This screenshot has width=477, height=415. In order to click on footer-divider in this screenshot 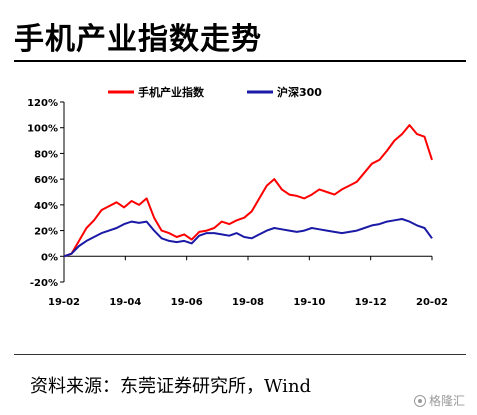, I will do `click(240, 354)`.